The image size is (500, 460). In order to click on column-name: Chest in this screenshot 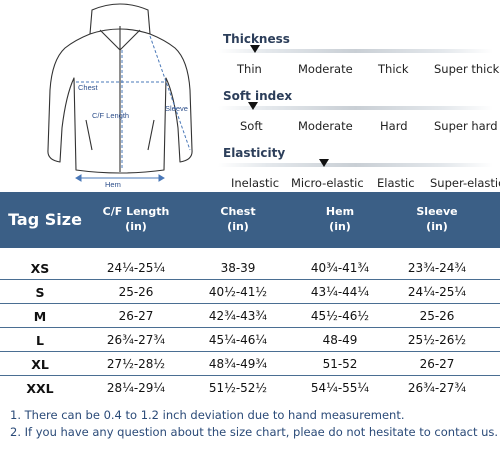, I will do `click(238, 211)`.